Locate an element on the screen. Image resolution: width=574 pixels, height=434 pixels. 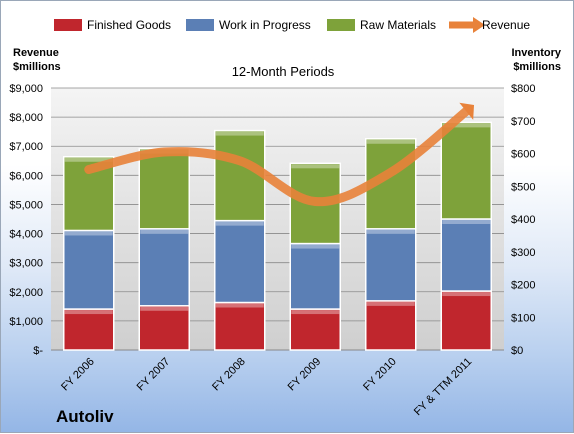
left-tick-label: $6,000 is located at coordinates (26, 176).